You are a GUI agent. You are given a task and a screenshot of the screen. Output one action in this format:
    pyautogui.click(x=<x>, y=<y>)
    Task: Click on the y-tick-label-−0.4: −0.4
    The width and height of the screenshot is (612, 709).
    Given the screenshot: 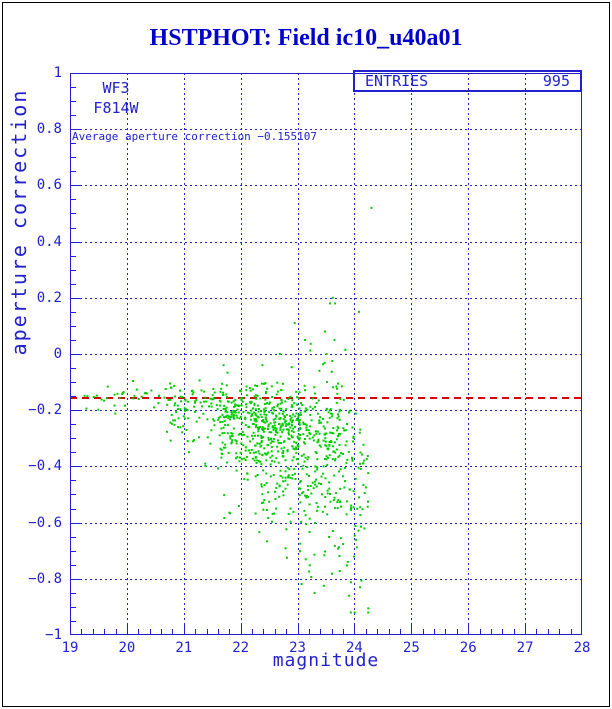 What is the action you would take?
    pyautogui.click(x=45, y=466)
    